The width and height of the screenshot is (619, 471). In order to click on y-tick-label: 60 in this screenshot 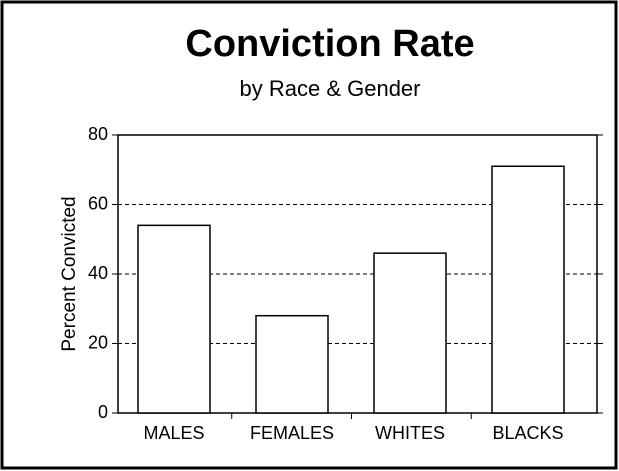, I will do `click(98, 203)`.